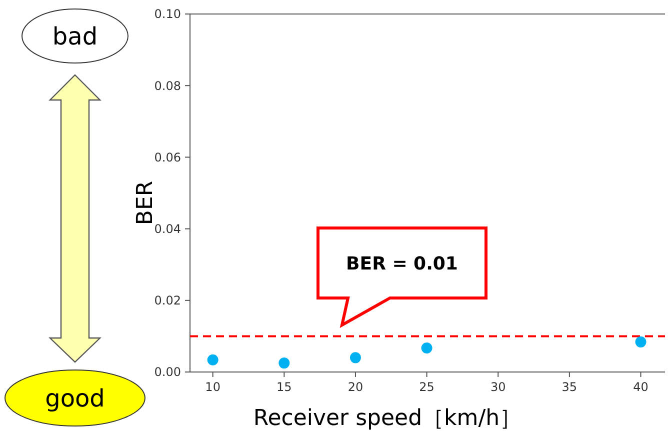 The width and height of the screenshot is (670, 431). Describe the element at coordinates (640, 387) in the screenshot. I see `x-tick-label: 40` at that location.